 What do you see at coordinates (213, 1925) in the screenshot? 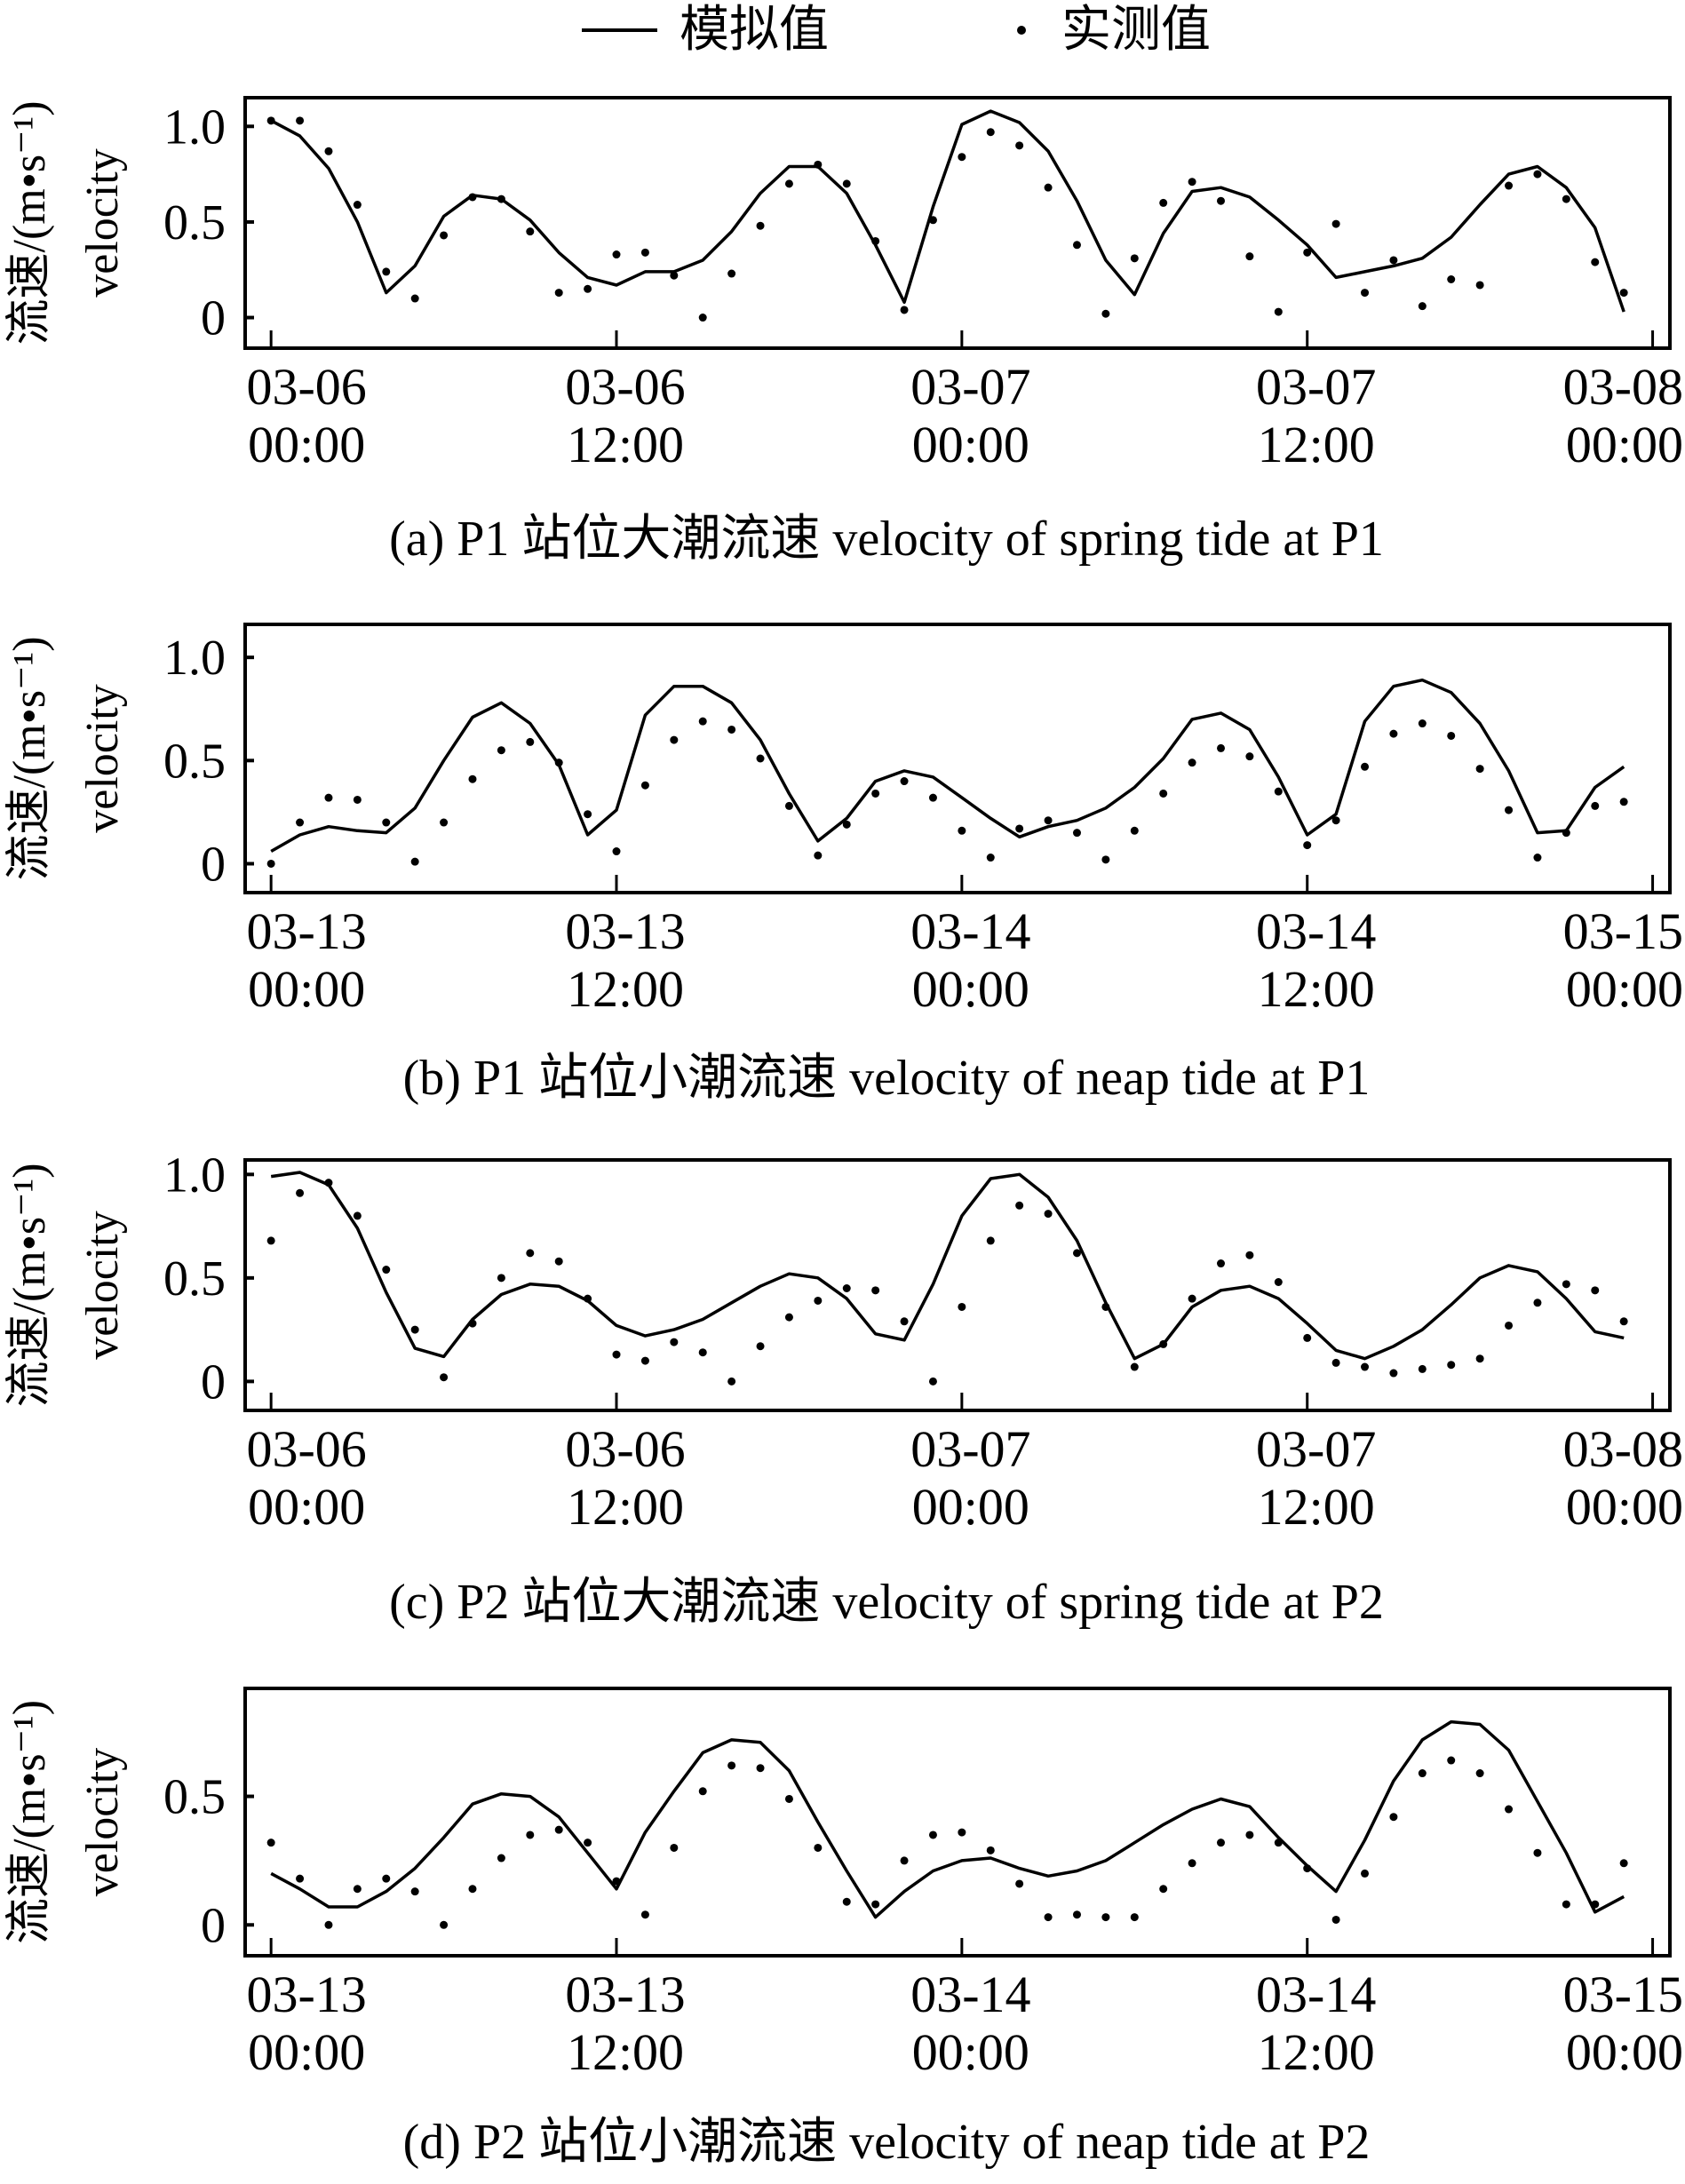
I see `y-tick-label: 0` at bounding box center [213, 1925].